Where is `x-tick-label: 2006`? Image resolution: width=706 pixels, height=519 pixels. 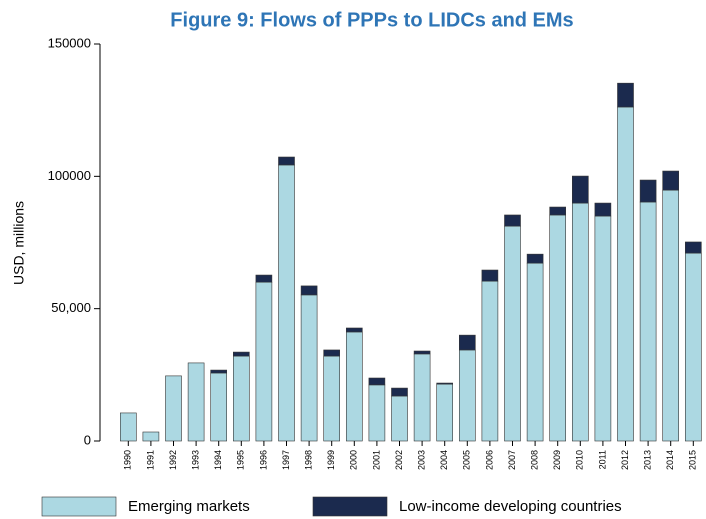 x-tick-label: 2006 is located at coordinates (489, 460).